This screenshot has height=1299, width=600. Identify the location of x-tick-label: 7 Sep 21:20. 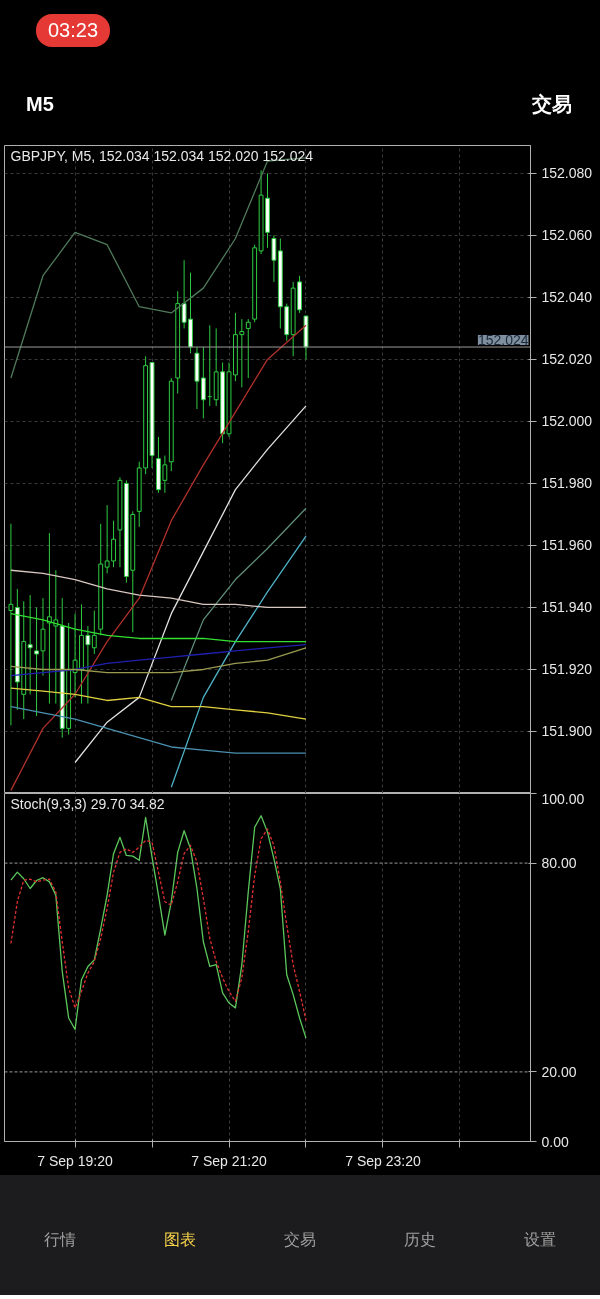
(229, 1160).